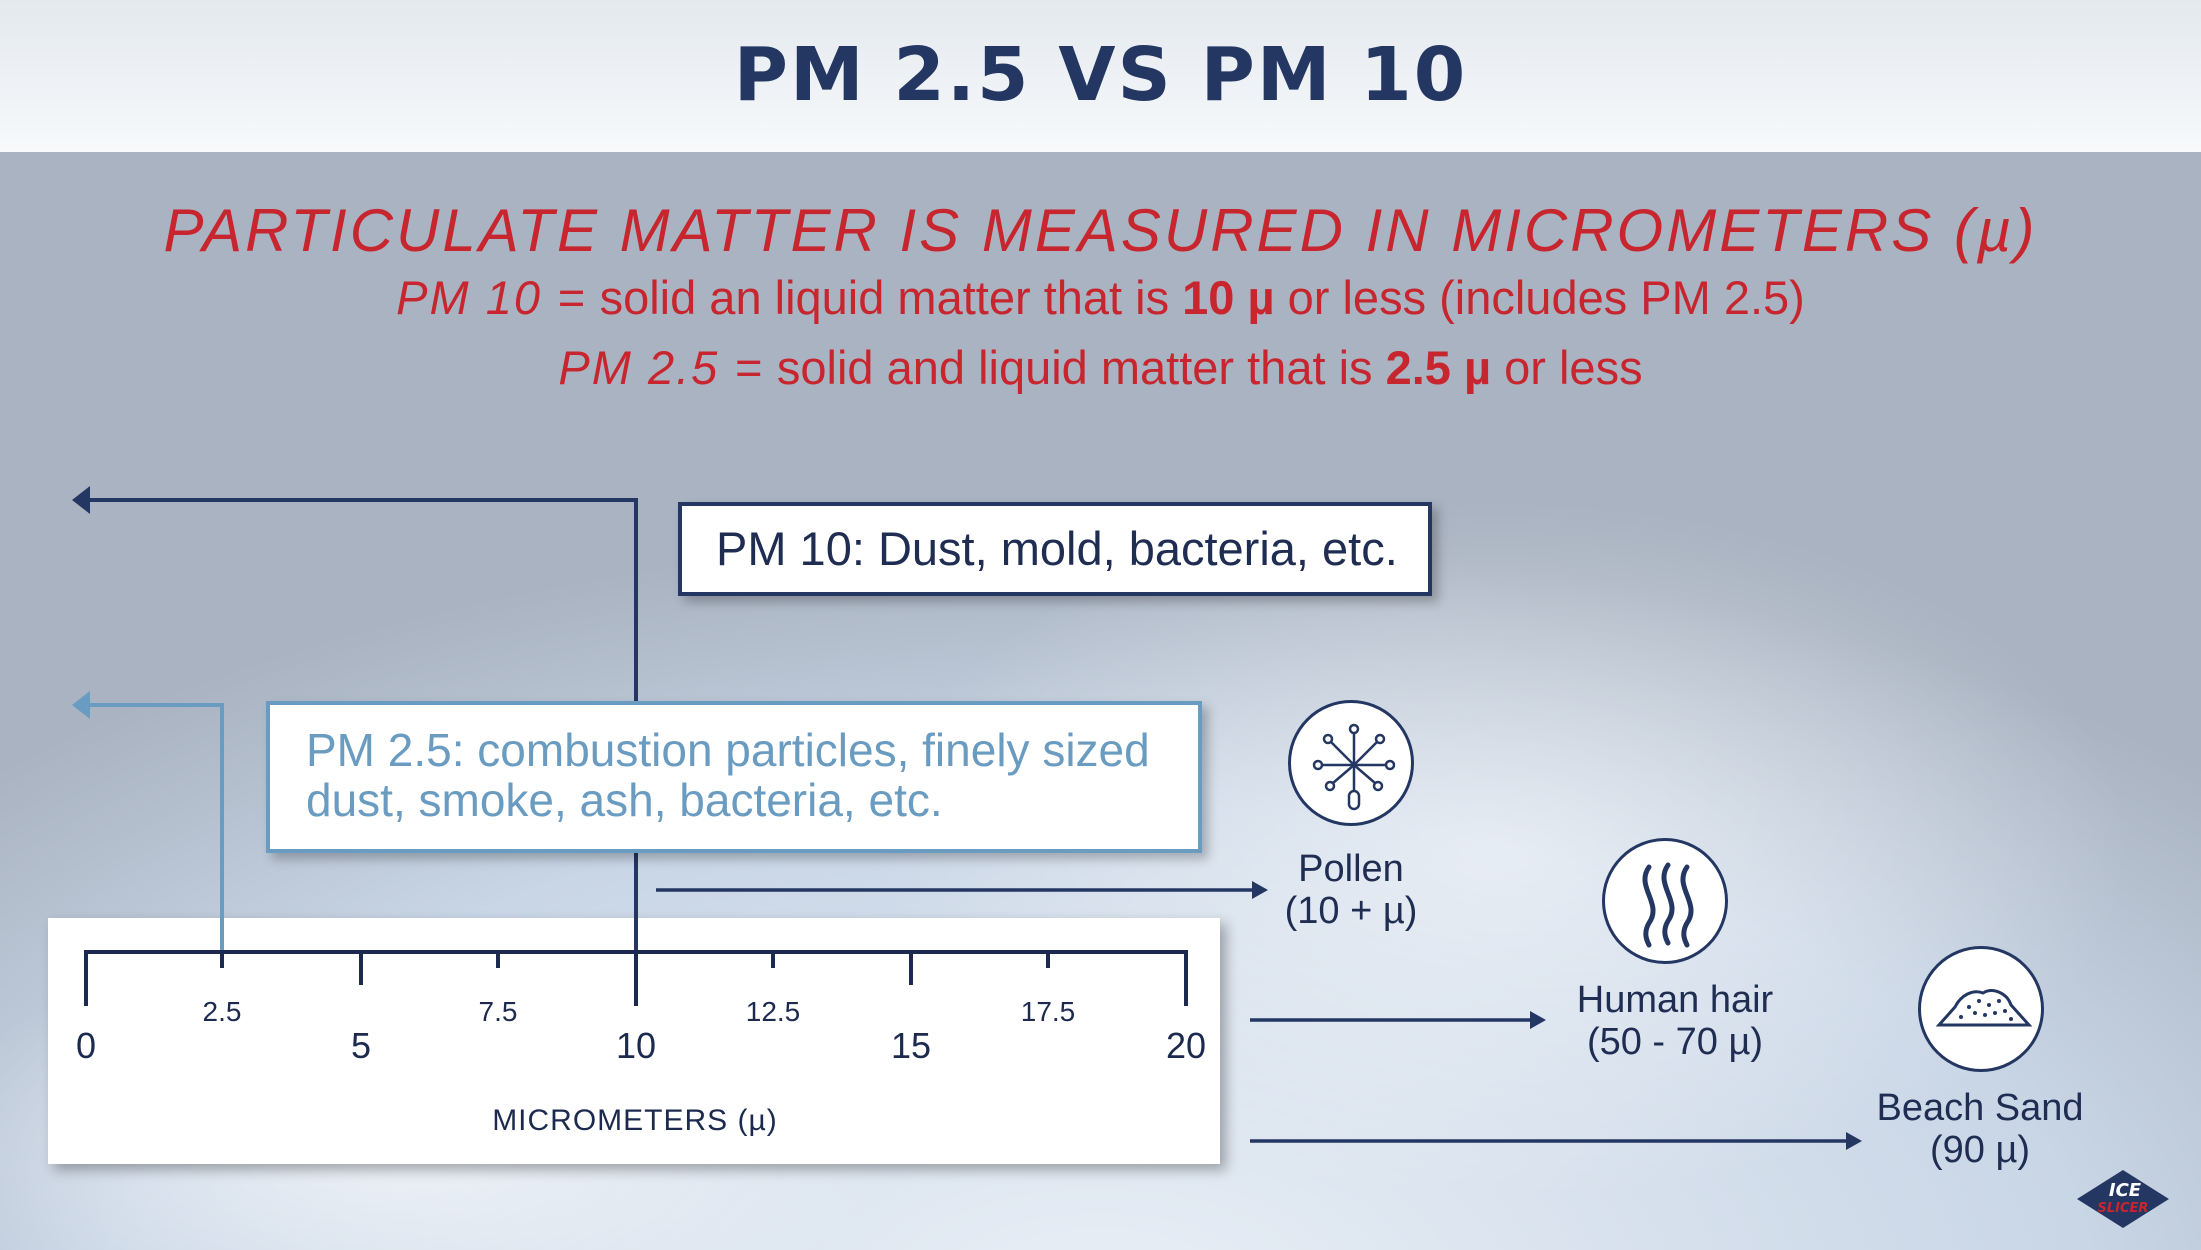  I want to click on sand-arrowhead, so click(1854, 1141).